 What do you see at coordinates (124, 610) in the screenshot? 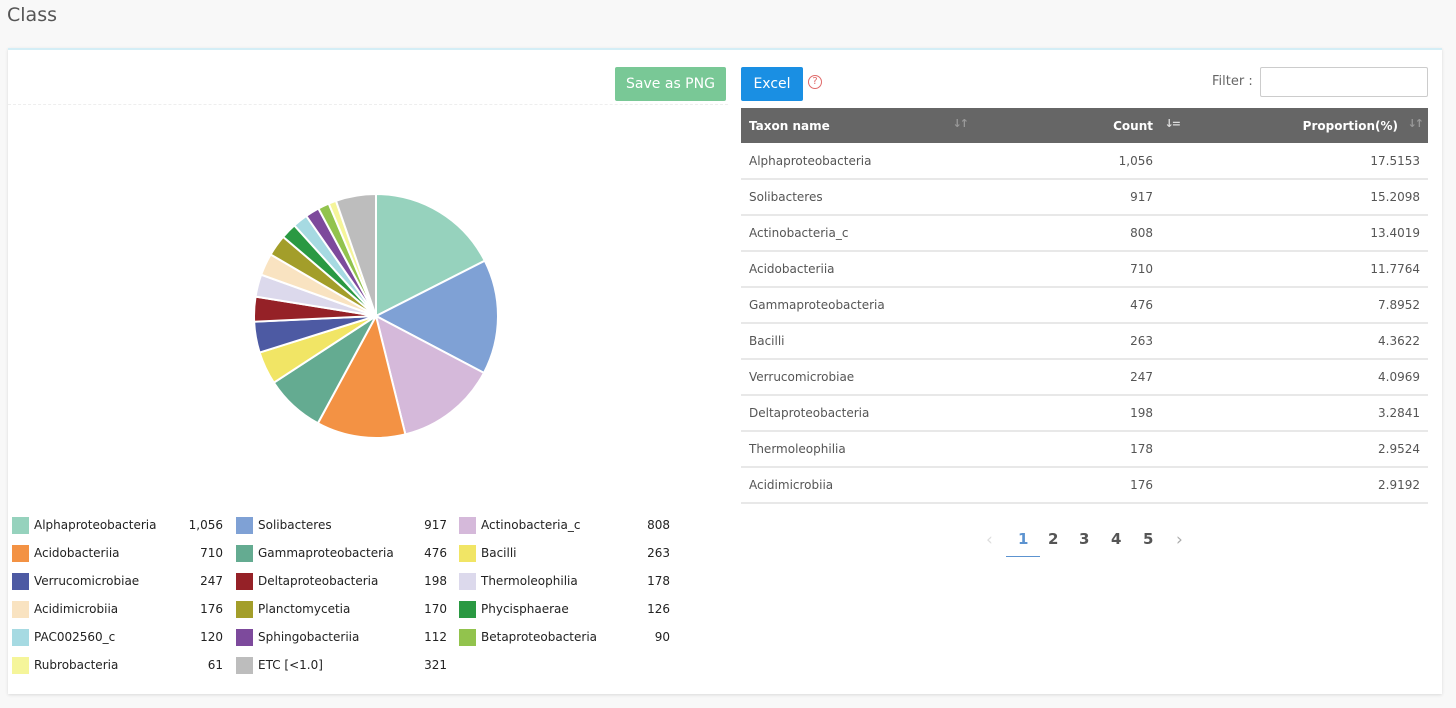
I see `legend-item: Acidimicrobiia 176` at bounding box center [124, 610].